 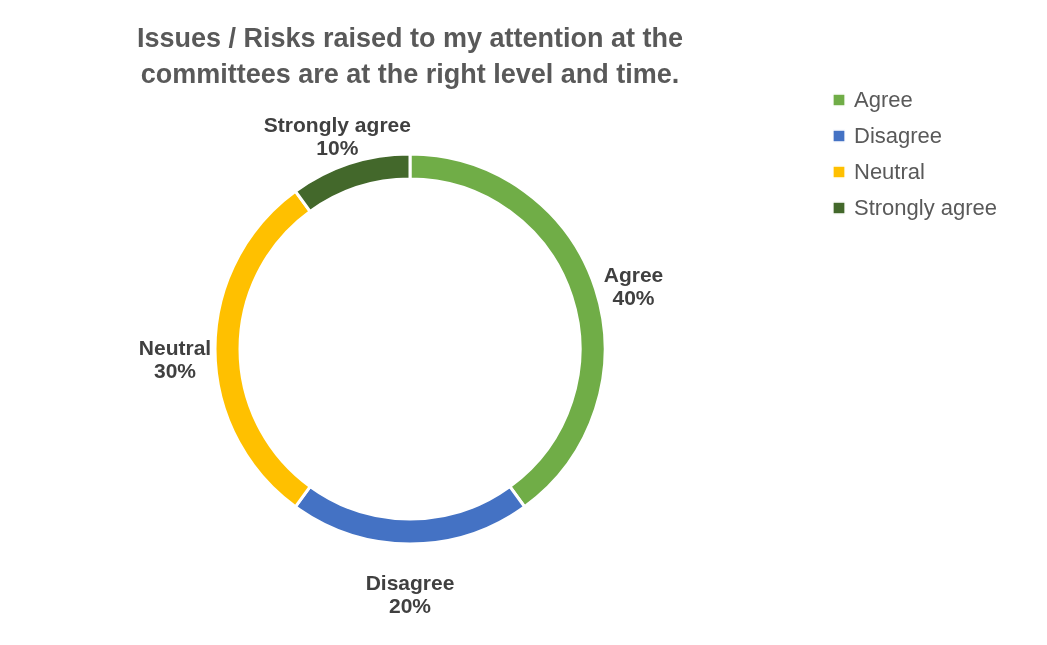 I want to click on slice-label: Neutral, so click(x=175, y=347).